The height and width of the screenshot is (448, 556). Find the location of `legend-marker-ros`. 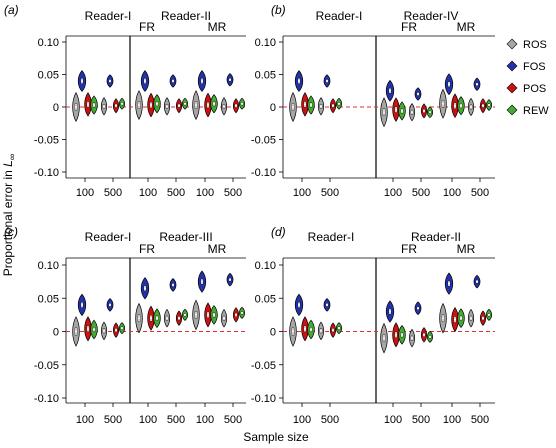

legend-marker-ros is located at coordinates (512, 44).